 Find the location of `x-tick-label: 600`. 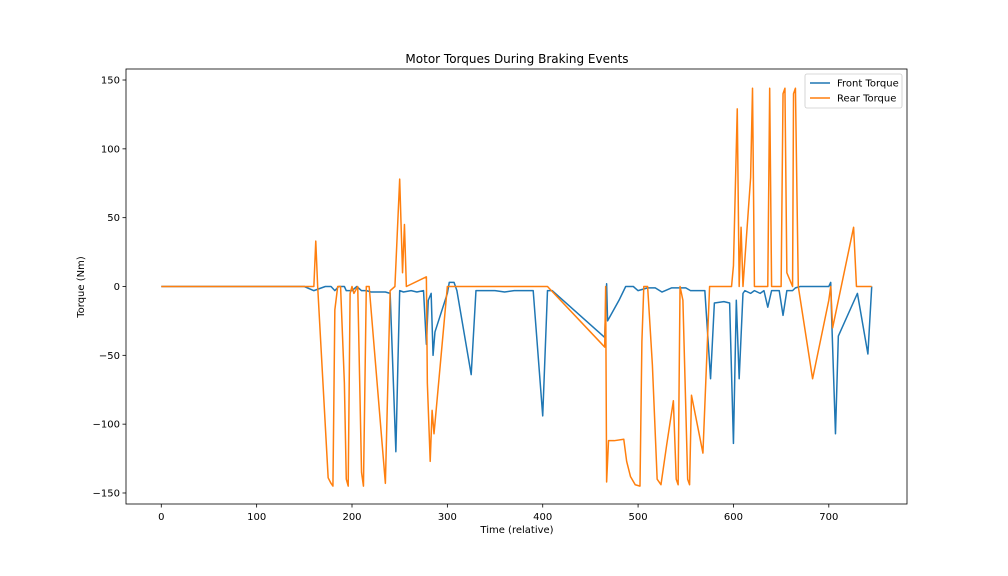

x-tick-label: 600 is located at coordinates (733, 517).